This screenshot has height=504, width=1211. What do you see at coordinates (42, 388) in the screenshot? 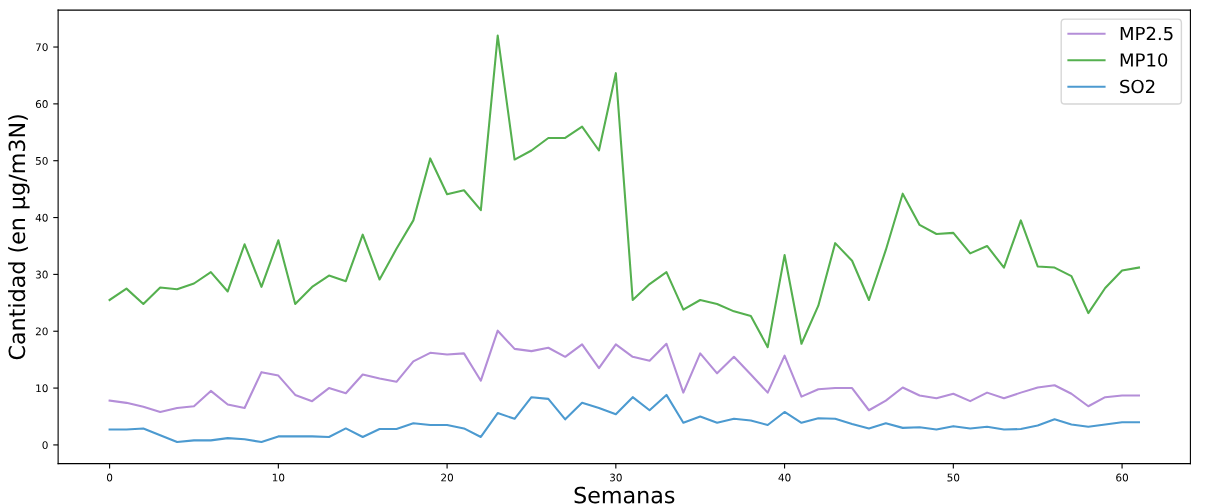
I see `y-tick-label: 10` at bounding box center [42, 388].